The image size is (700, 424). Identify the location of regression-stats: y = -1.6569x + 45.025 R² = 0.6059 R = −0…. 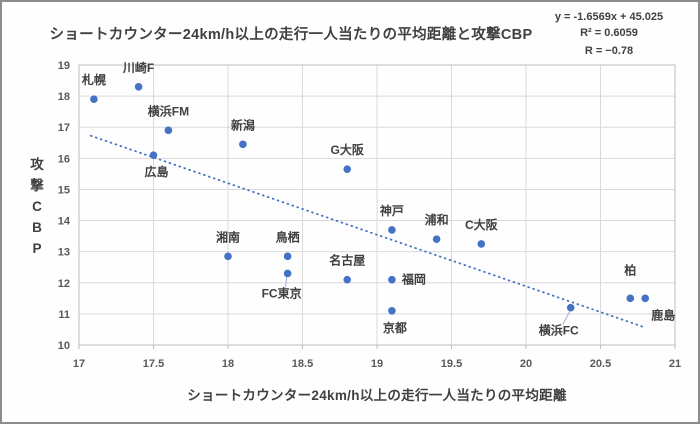
(609, 34).